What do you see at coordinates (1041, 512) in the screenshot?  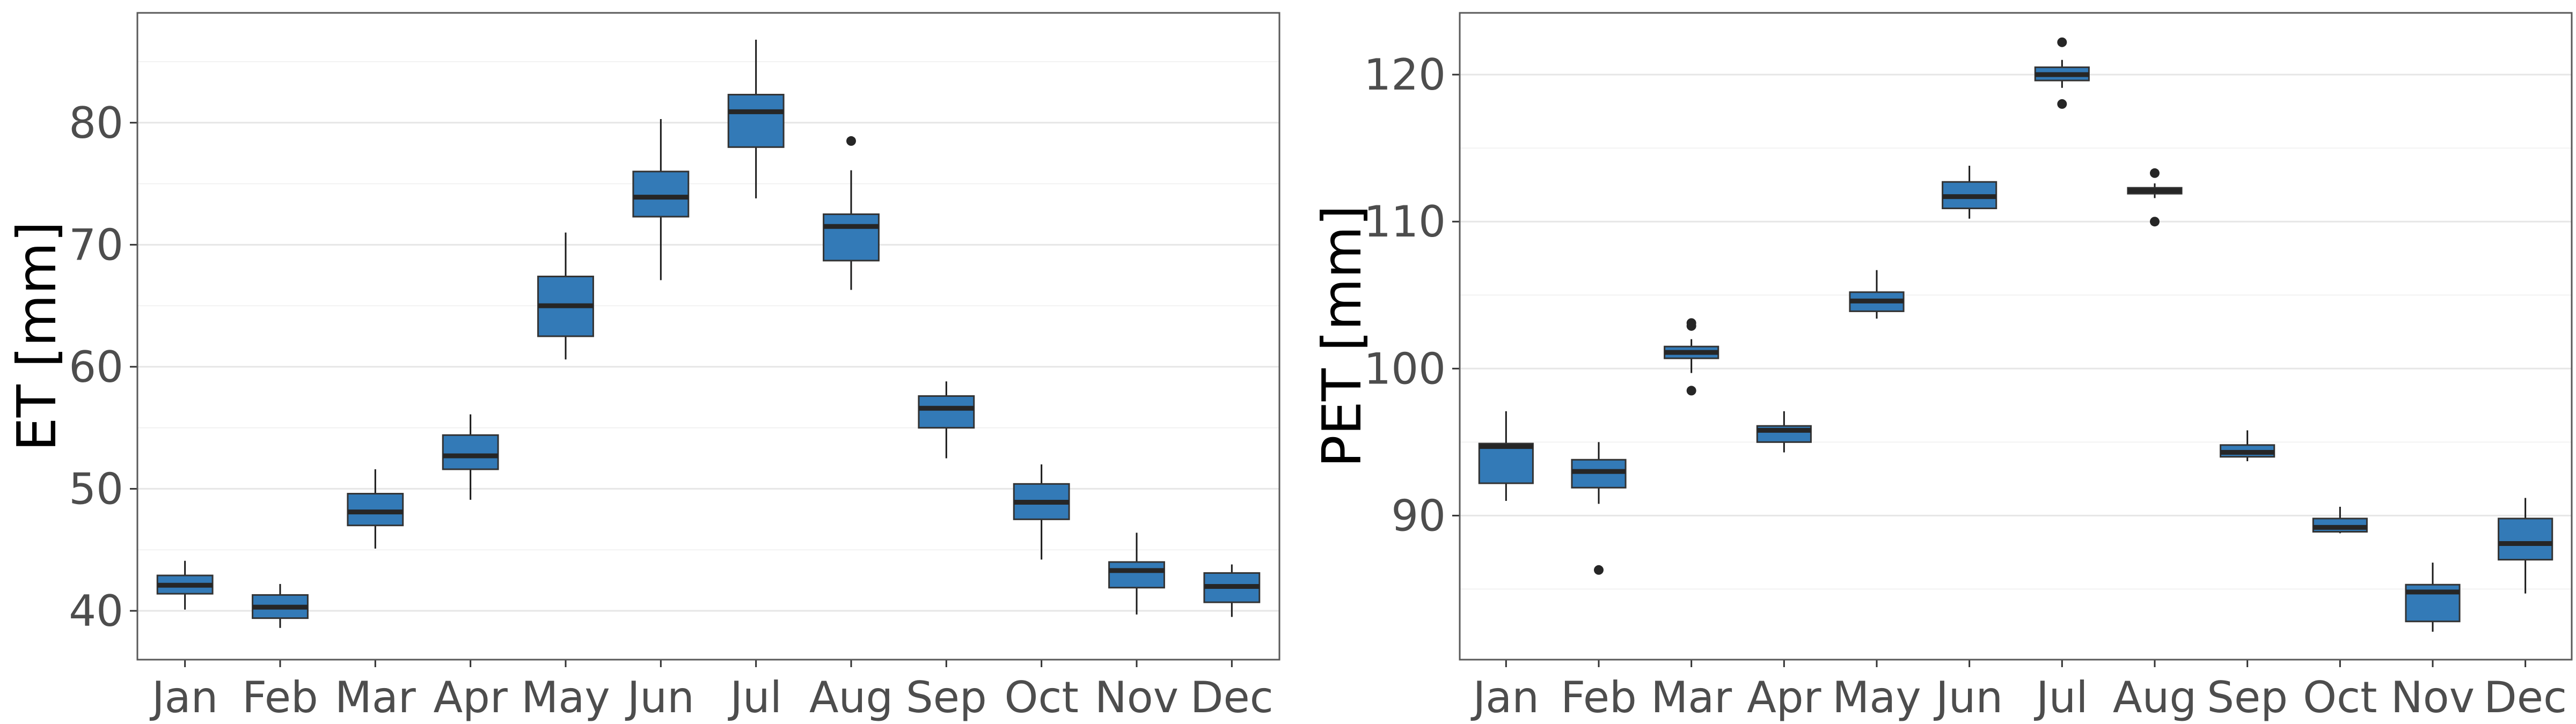 I see `et-box-oct` at bounding box center [1041, 512].